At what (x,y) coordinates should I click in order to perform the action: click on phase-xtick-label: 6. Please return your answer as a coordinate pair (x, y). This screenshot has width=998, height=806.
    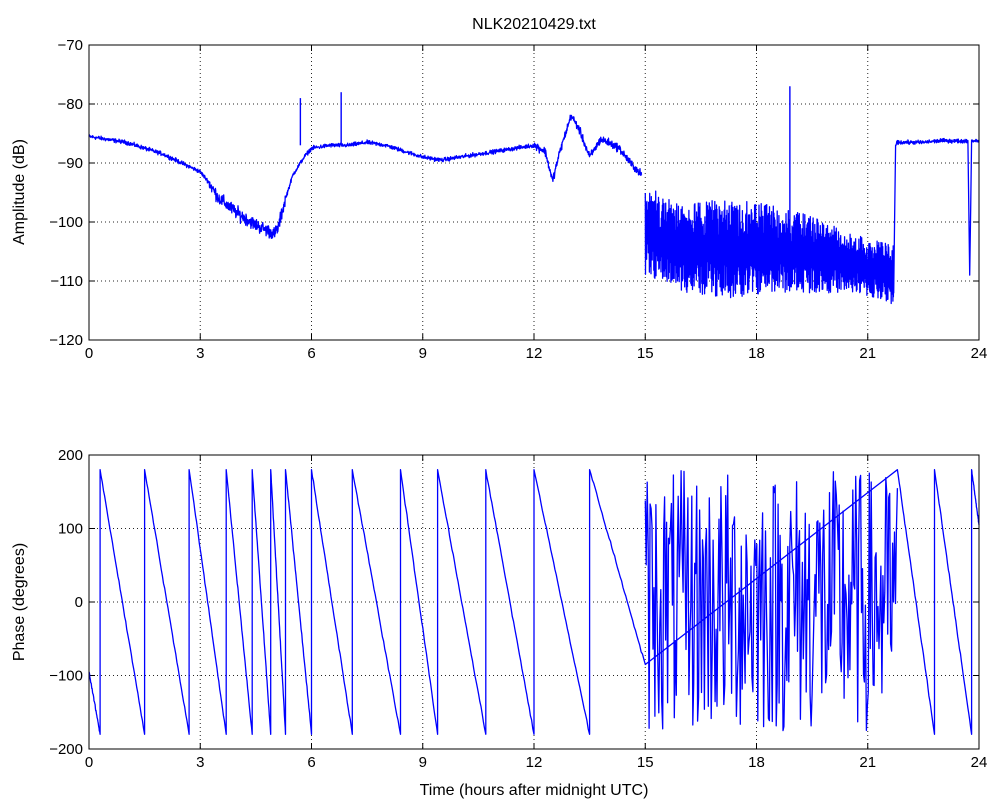
    Looking at the image, I should click on (311, 762).